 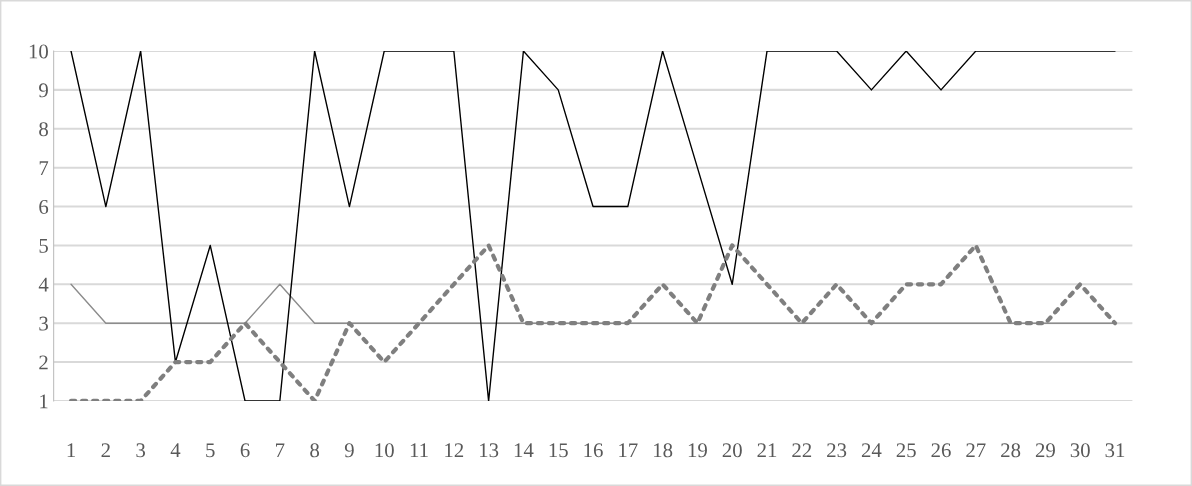 What do you see at coordinates (43, 129) in the screenshot?
I see `y-tick-label: 8` at bounding box center [43, 129].